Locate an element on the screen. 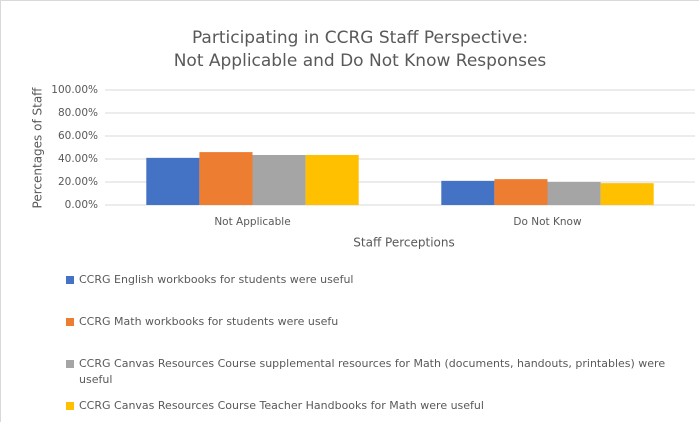  y-axis-label: Percentages of Staff is located at coordinates (38, 148).